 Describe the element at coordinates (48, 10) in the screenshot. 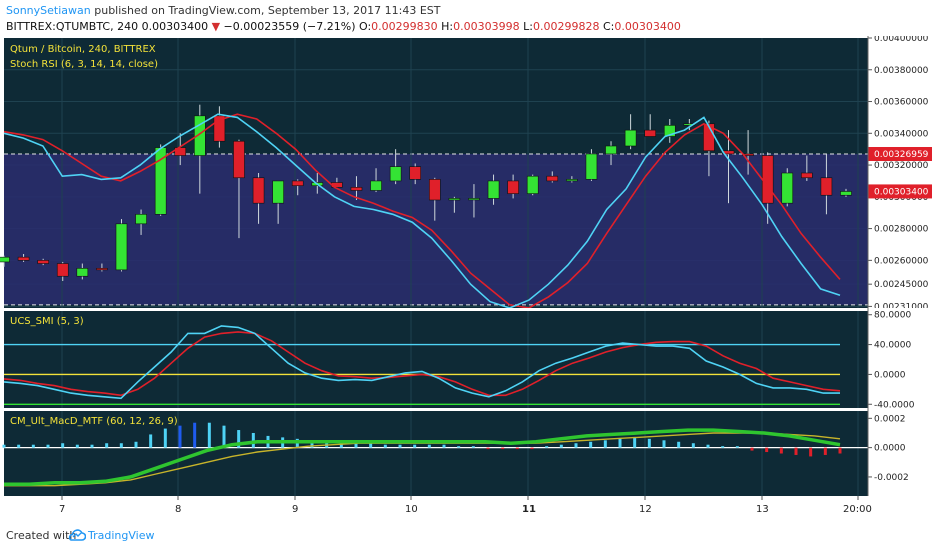

I see `author-link: SonnySetiawan` at that location.